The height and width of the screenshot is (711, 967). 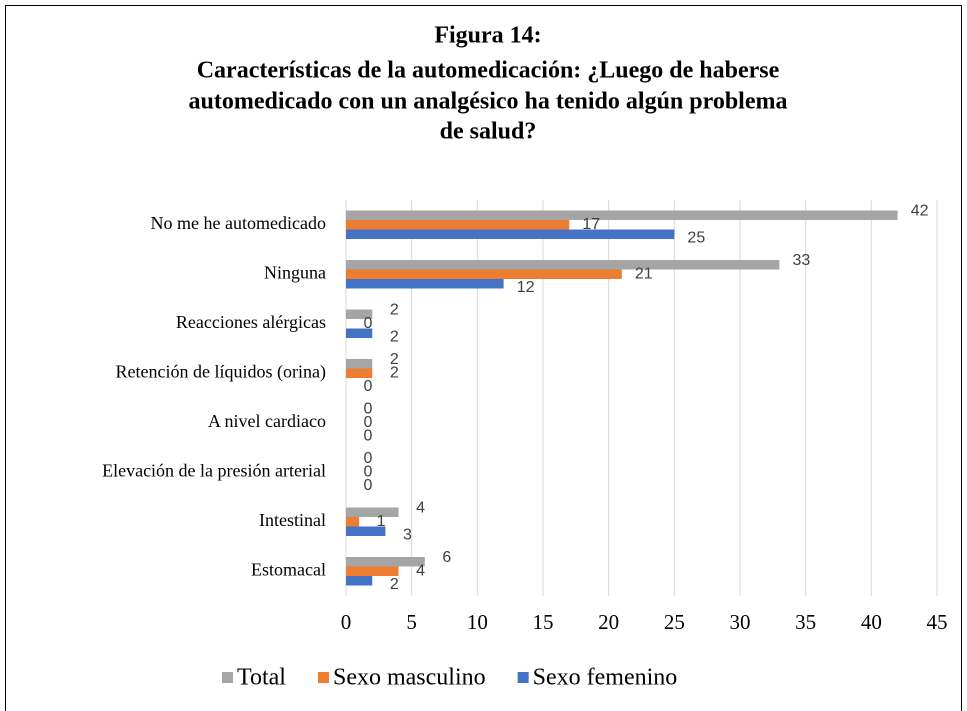 I want to click on data-label: 12, so click(x=526, y=287).